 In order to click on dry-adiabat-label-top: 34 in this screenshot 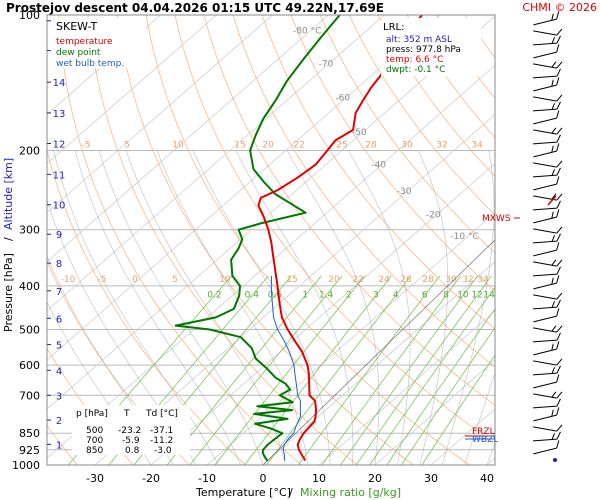, I will do `click(477, 145)`.